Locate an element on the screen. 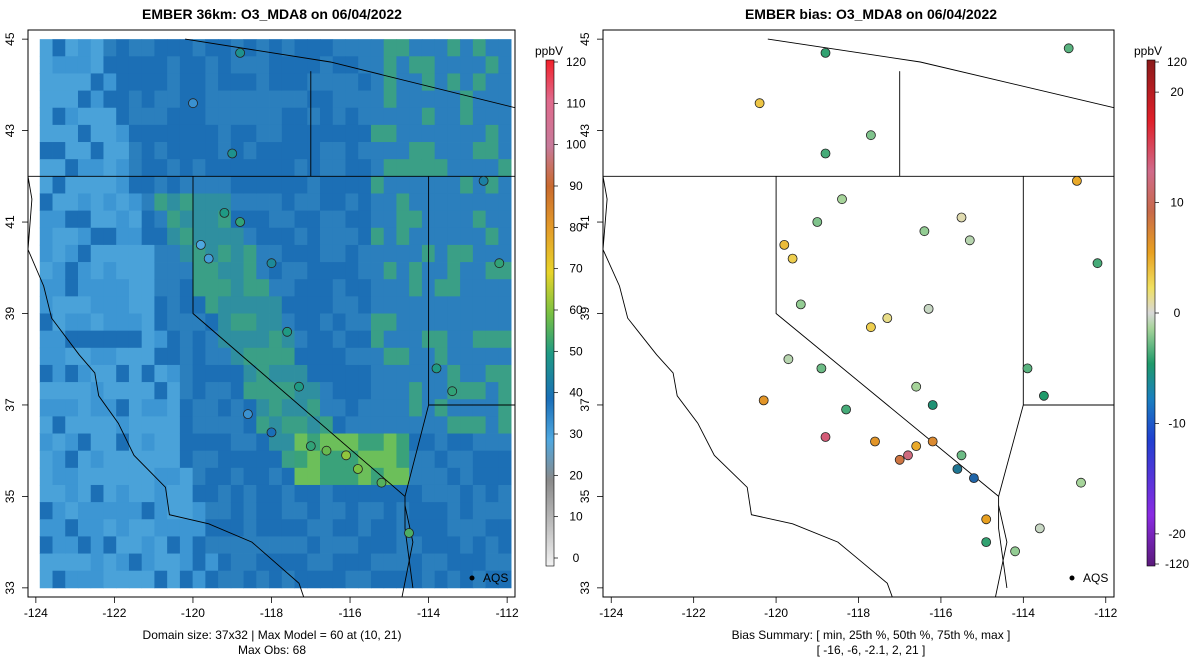  x-tick-label: -124 is located at coordinates (611, 613).